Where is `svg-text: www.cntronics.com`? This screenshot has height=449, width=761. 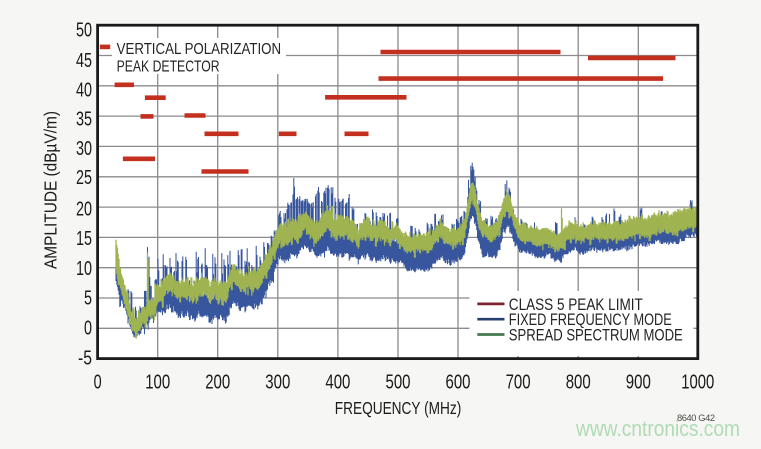 svg-text: www.cntronics.com is located at coordinates (657, 428).